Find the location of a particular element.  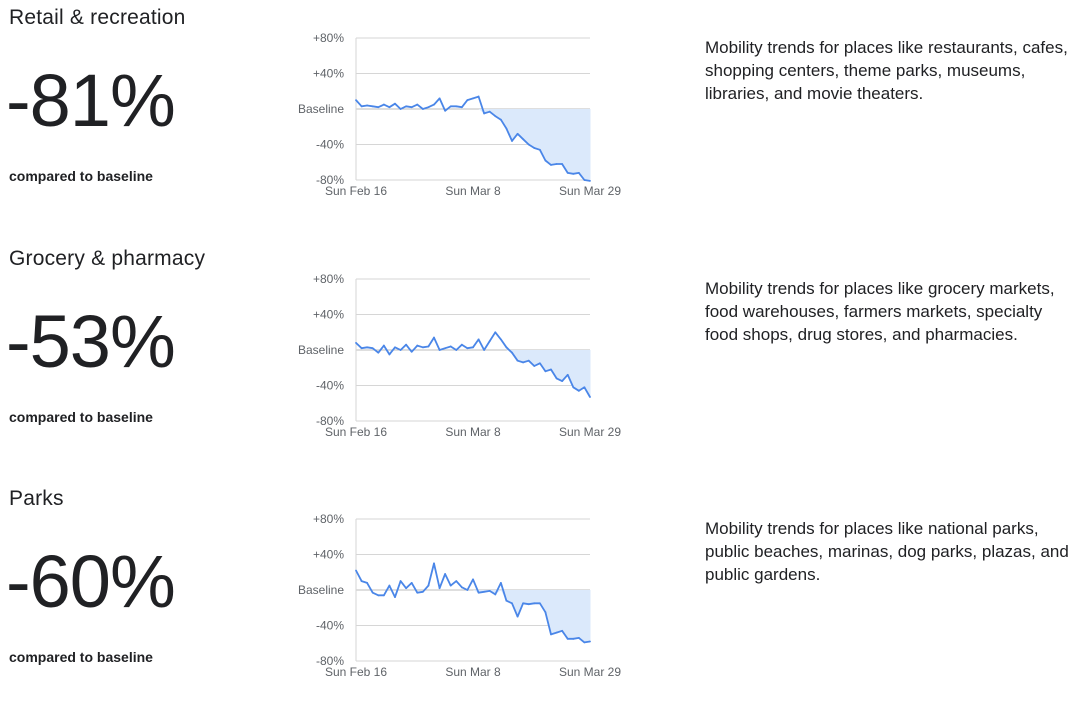

y-tick-label: Baseline is located at coordinates (321, 350).